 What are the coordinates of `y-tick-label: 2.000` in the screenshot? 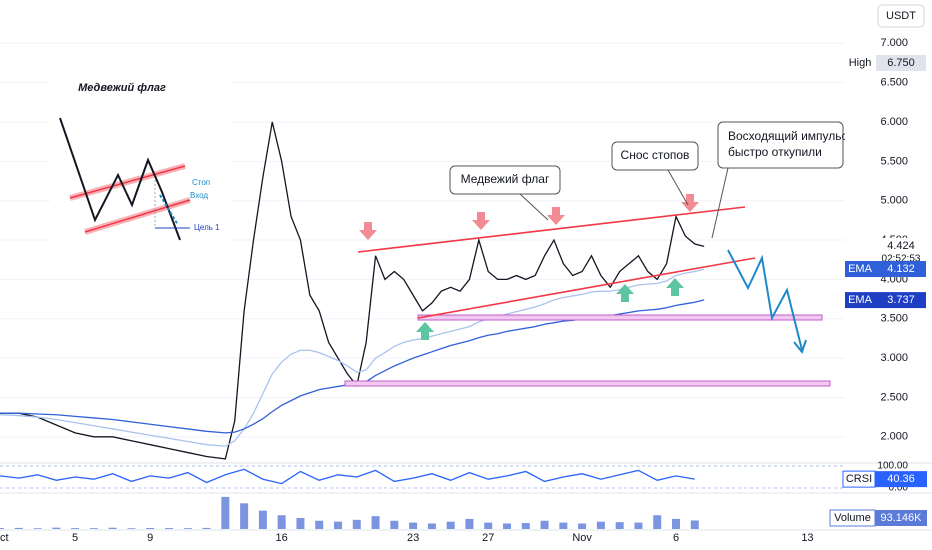 It's located at (894, 437).